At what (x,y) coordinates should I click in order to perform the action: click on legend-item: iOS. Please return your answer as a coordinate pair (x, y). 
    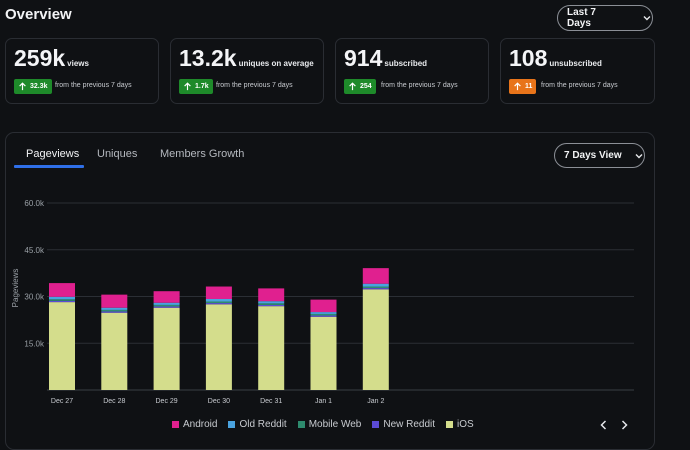
    Looking at the image, I should click on (460, 424).